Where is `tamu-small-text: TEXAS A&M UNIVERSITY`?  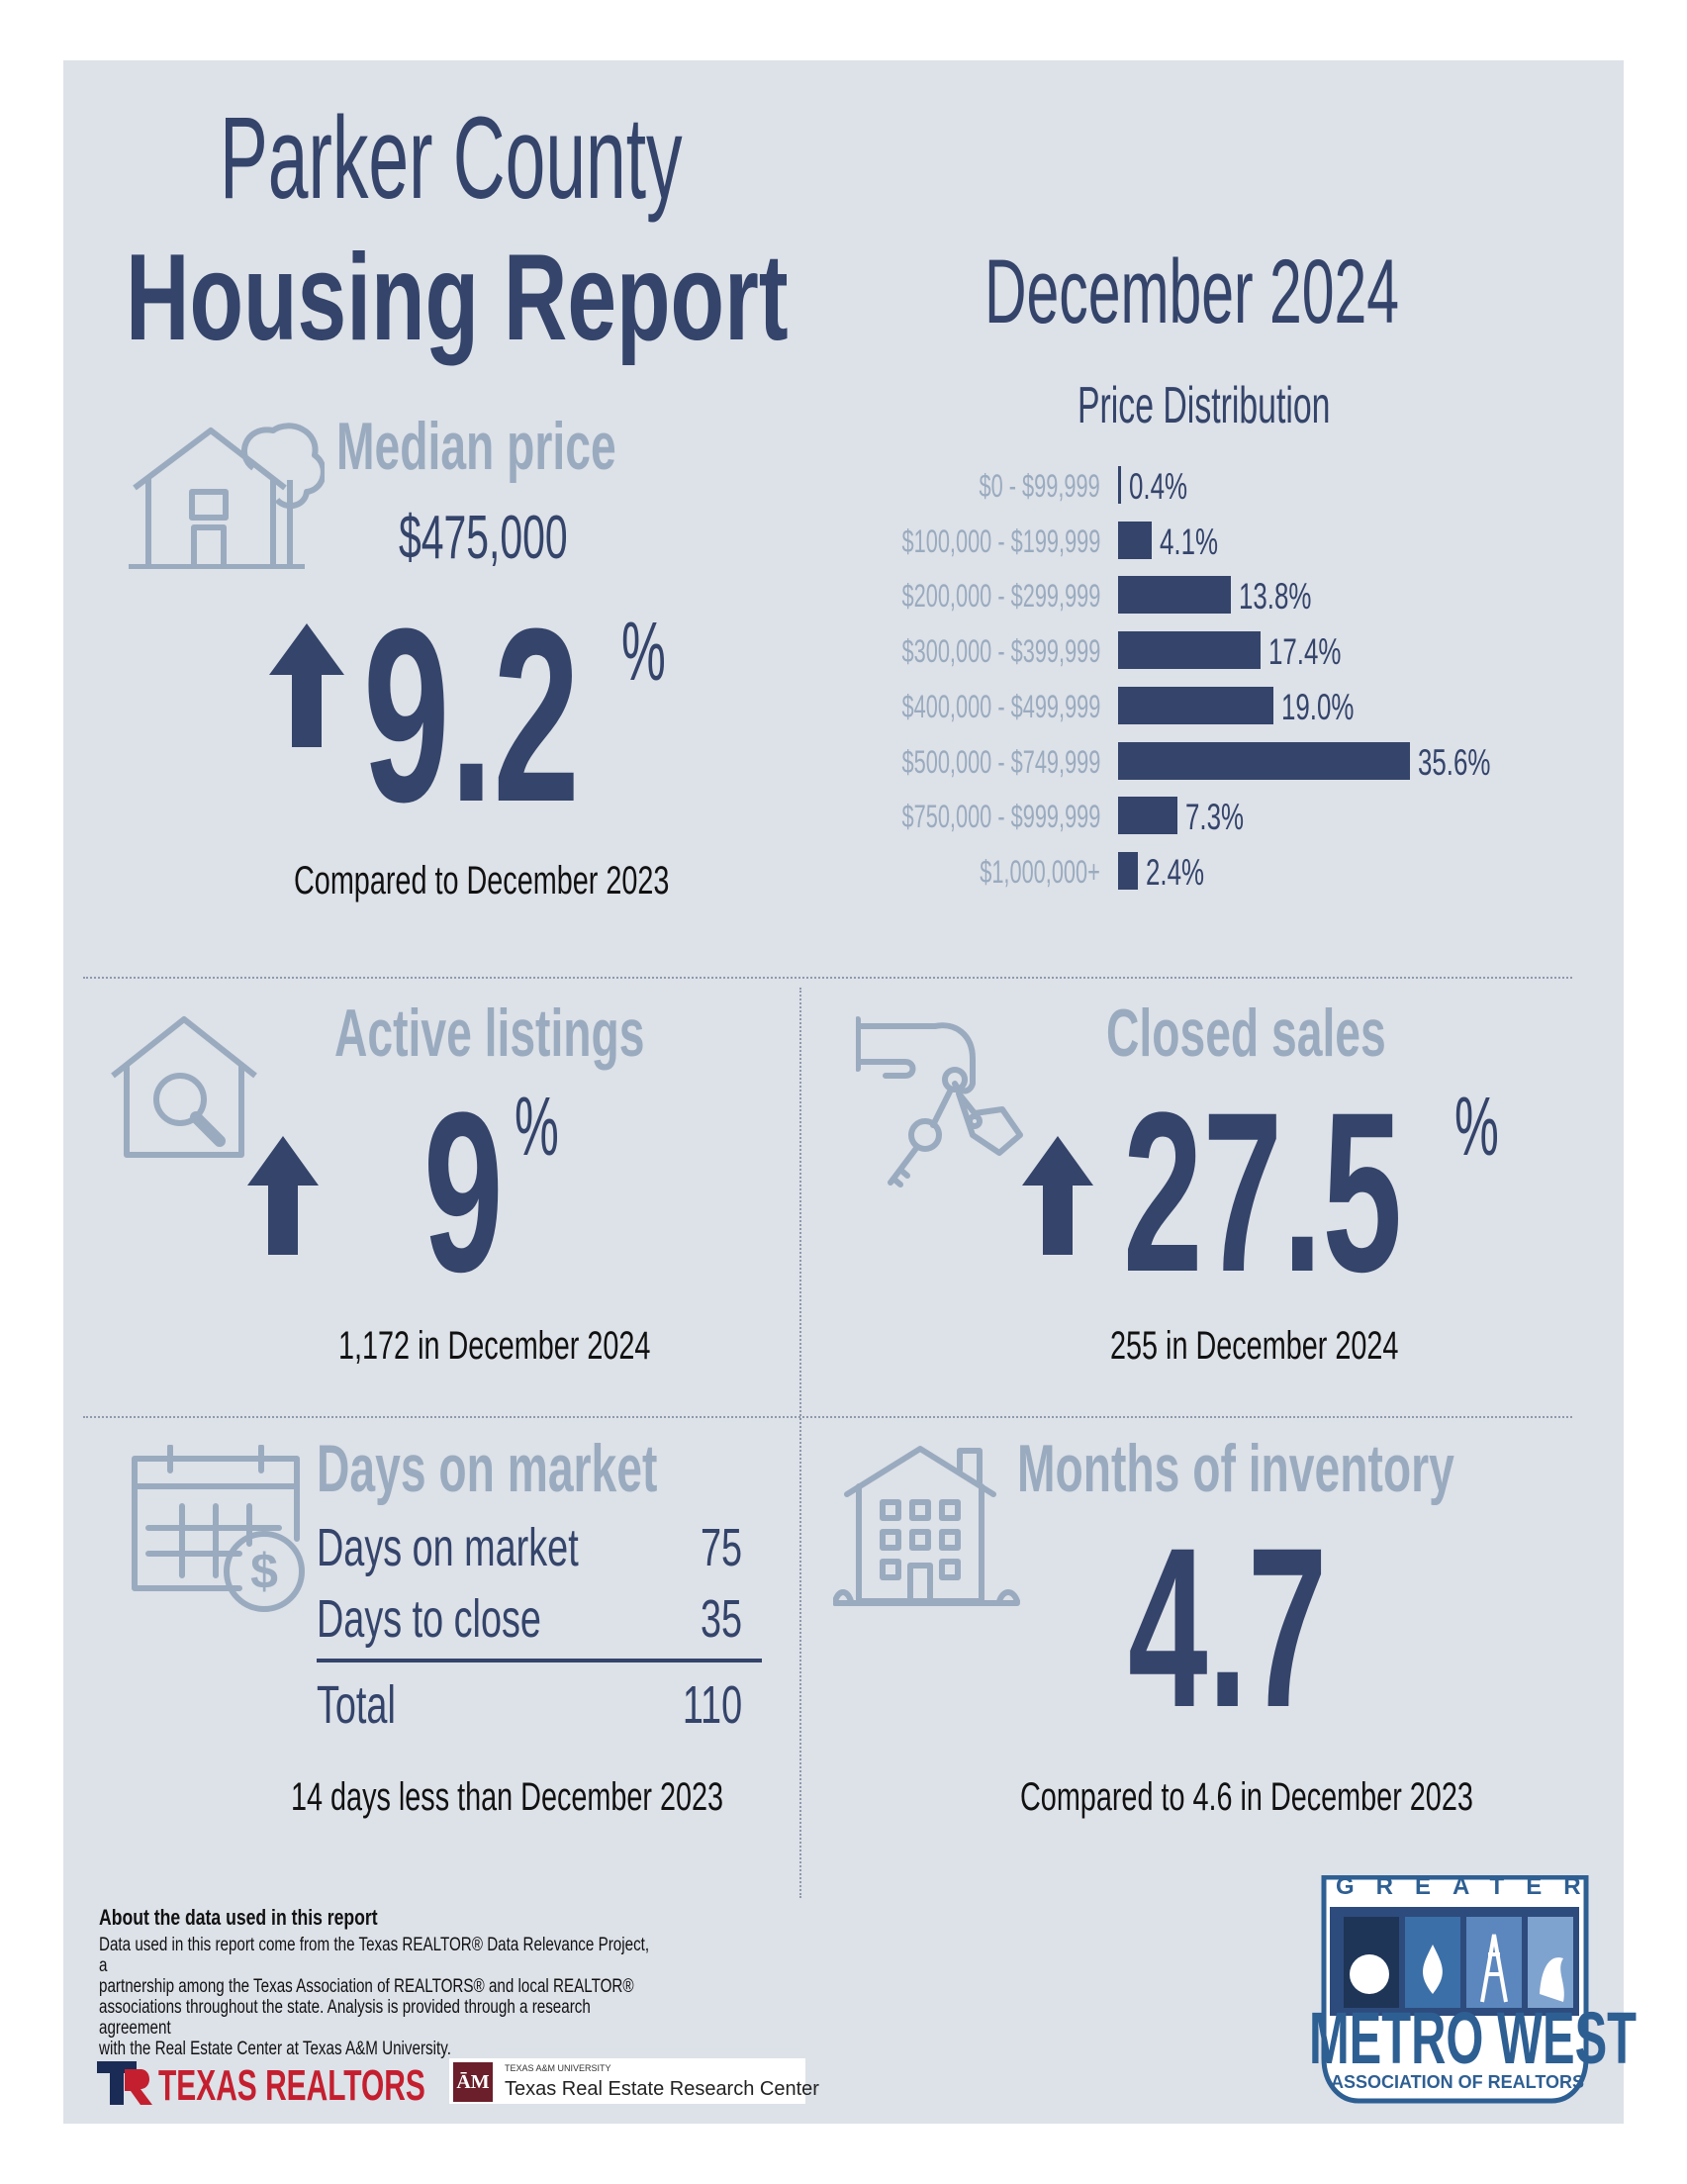
tamu-small-text: TEXAS A&M UNIVERSITY is located at coordinates (558, 2068).